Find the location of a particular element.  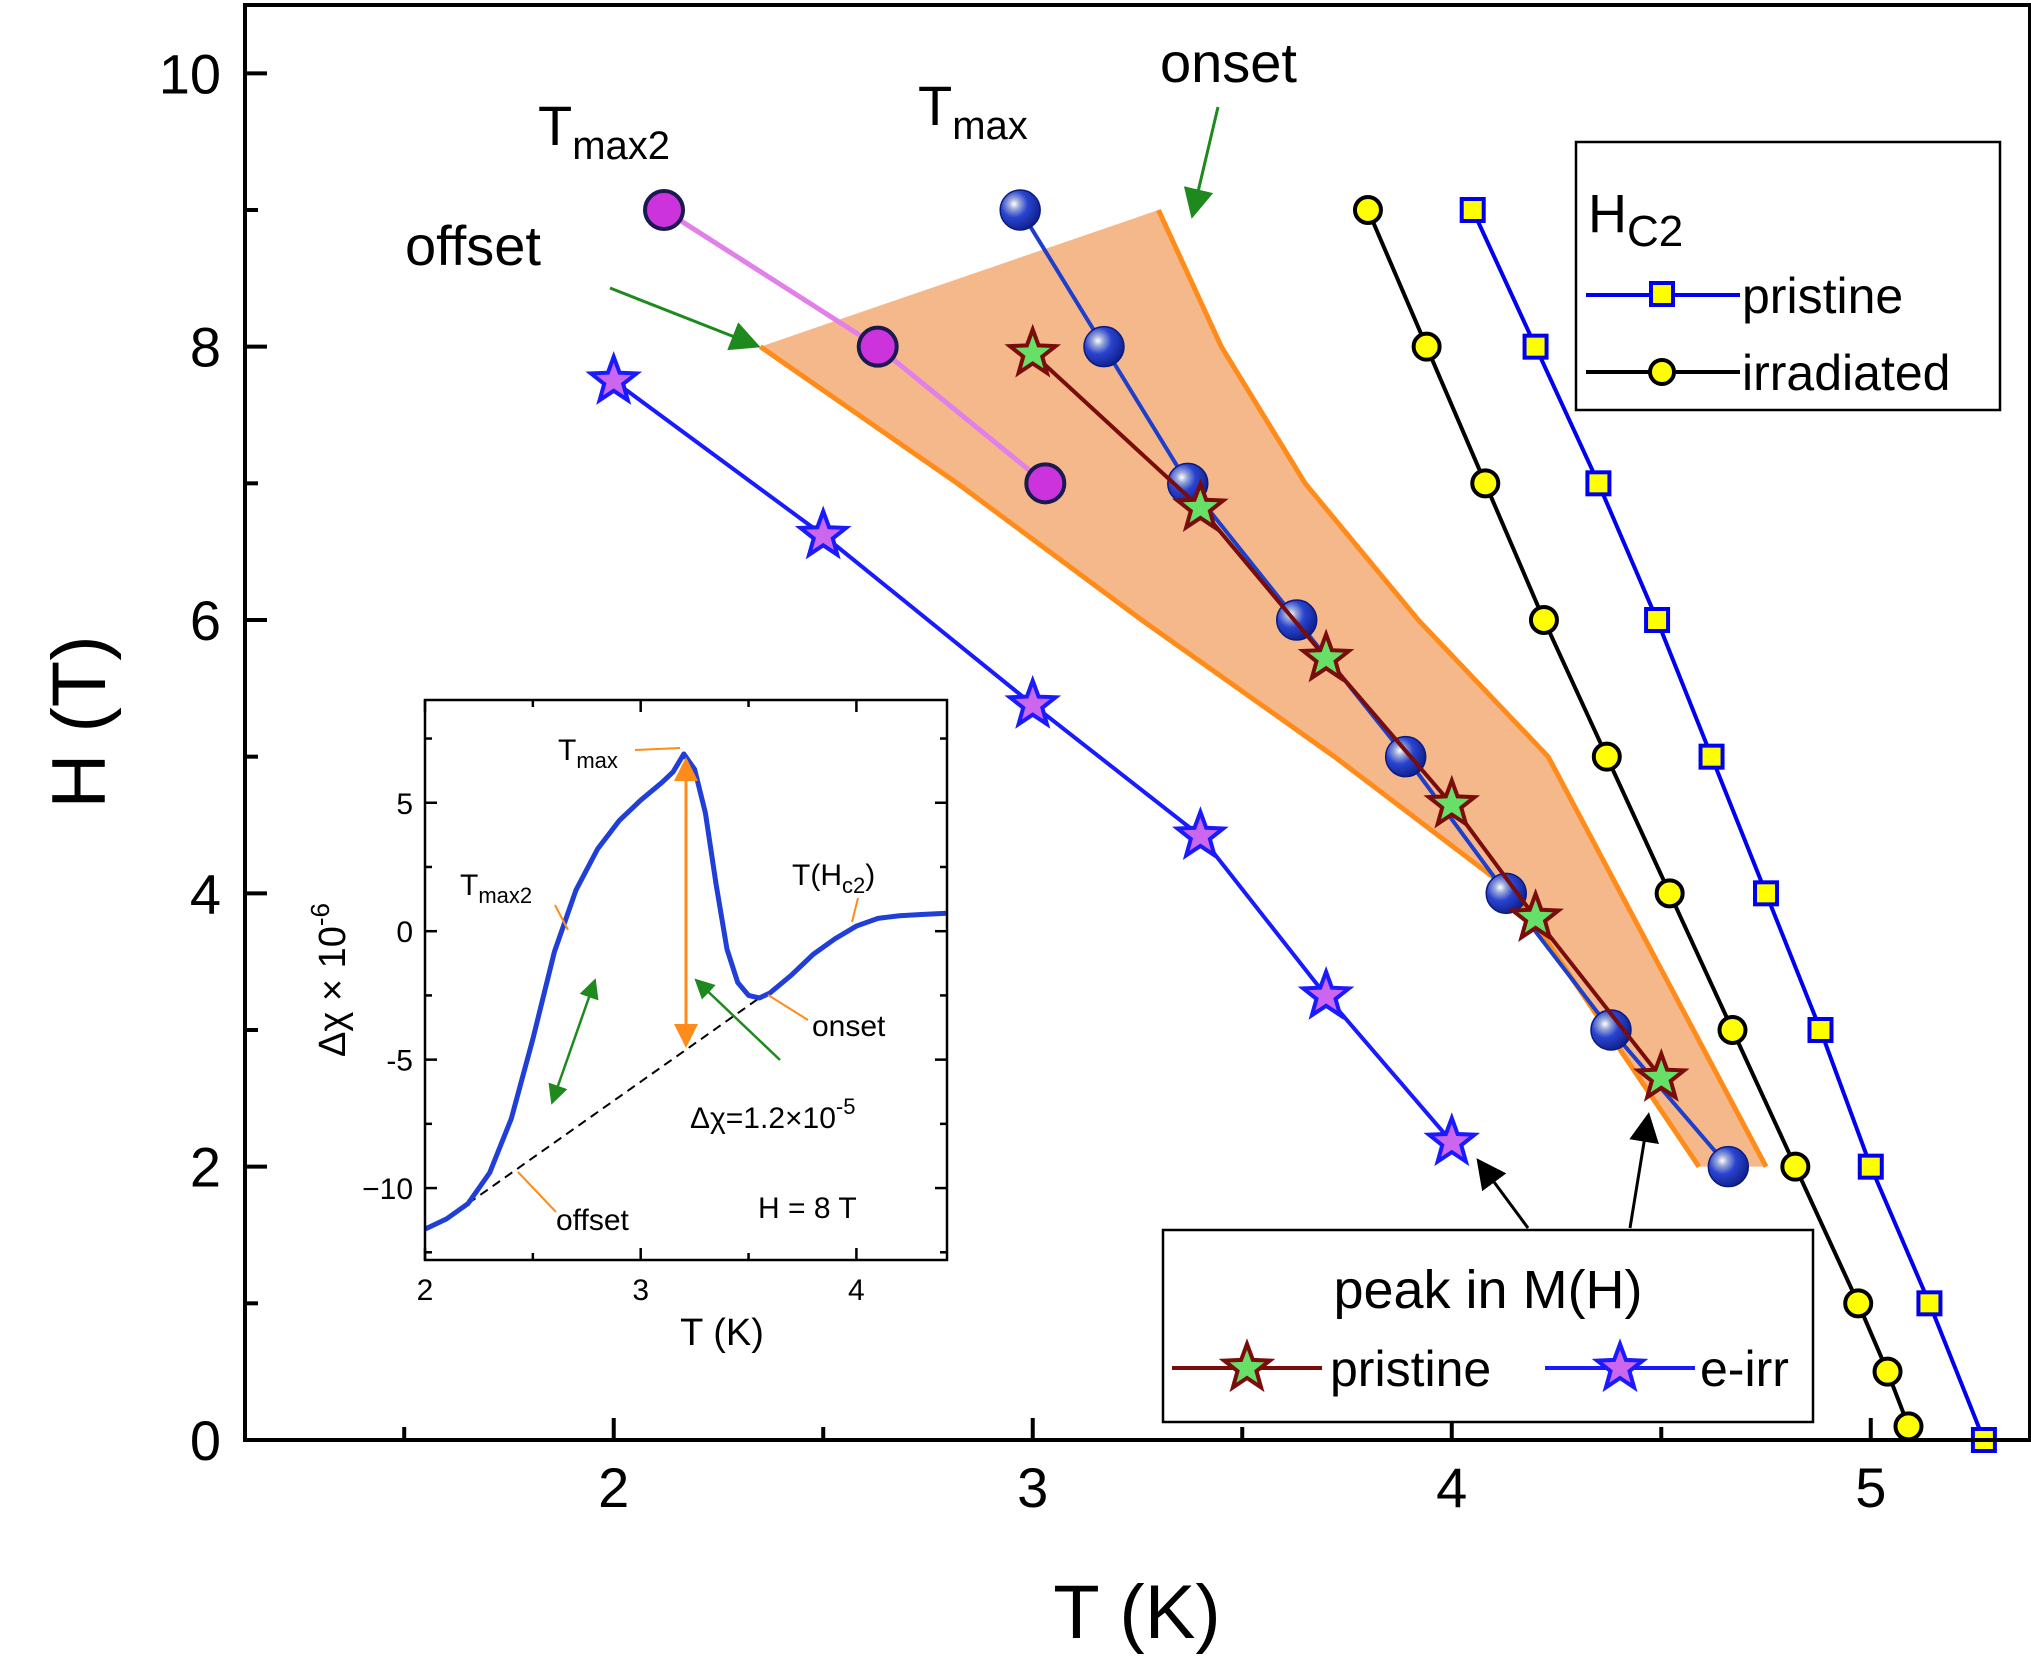

x-axis-title: T (K) is located at coordinates (1136, 1612).